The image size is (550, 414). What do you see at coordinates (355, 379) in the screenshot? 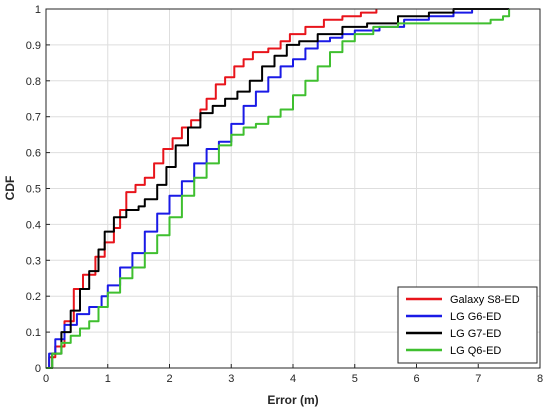
I see `x-tick-label: 5` at bounding box center [355, 379].